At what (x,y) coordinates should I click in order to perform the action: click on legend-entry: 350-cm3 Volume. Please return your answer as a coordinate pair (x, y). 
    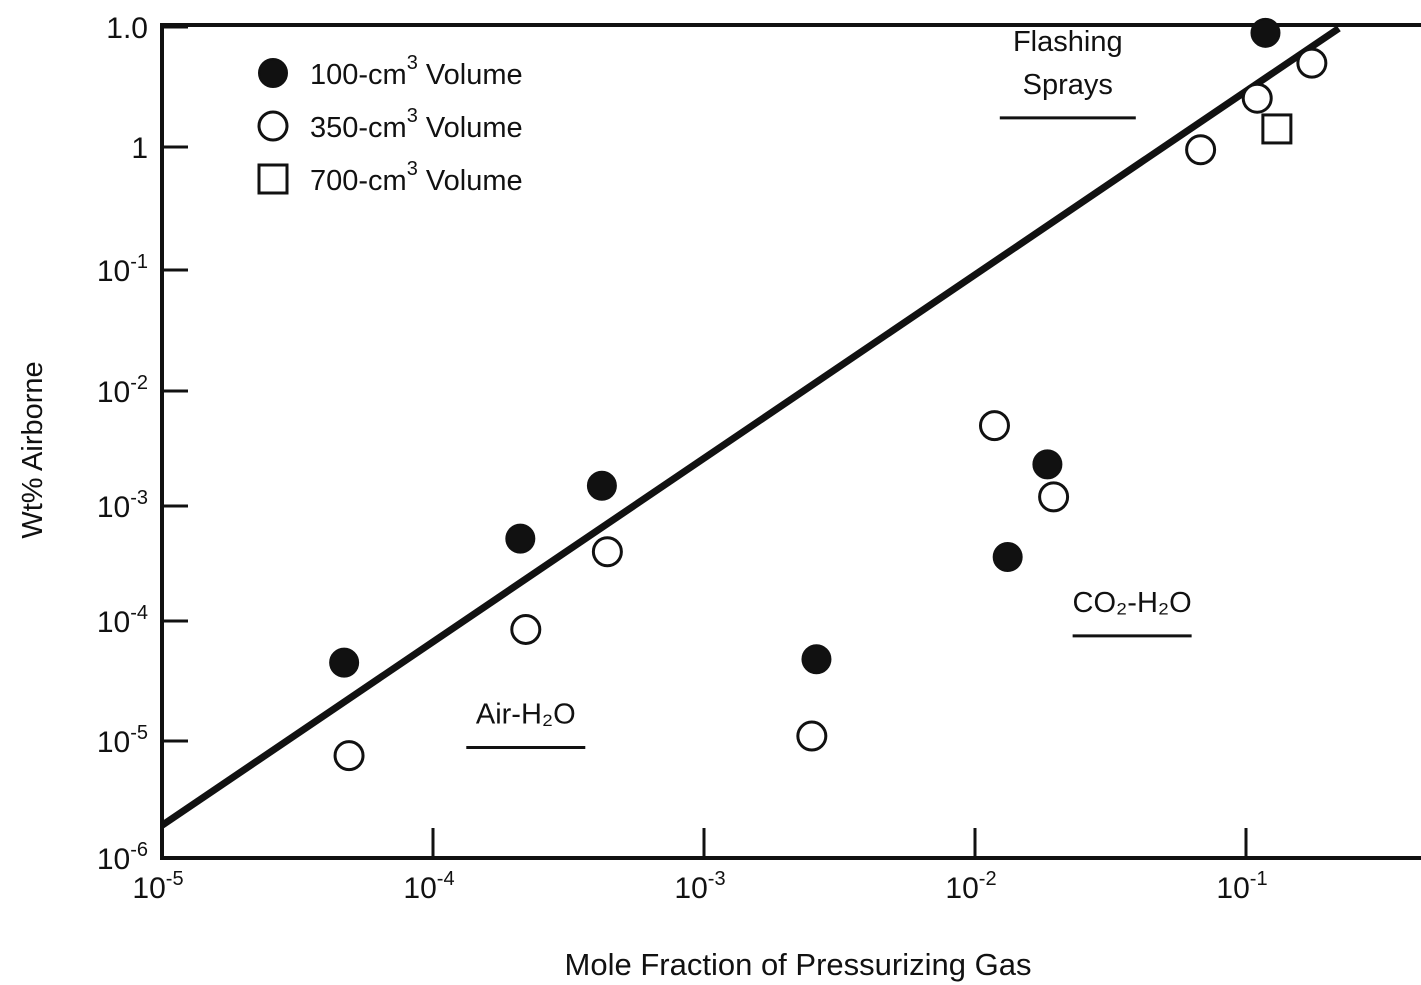
    Looking at the image, I should click on (416, 124).